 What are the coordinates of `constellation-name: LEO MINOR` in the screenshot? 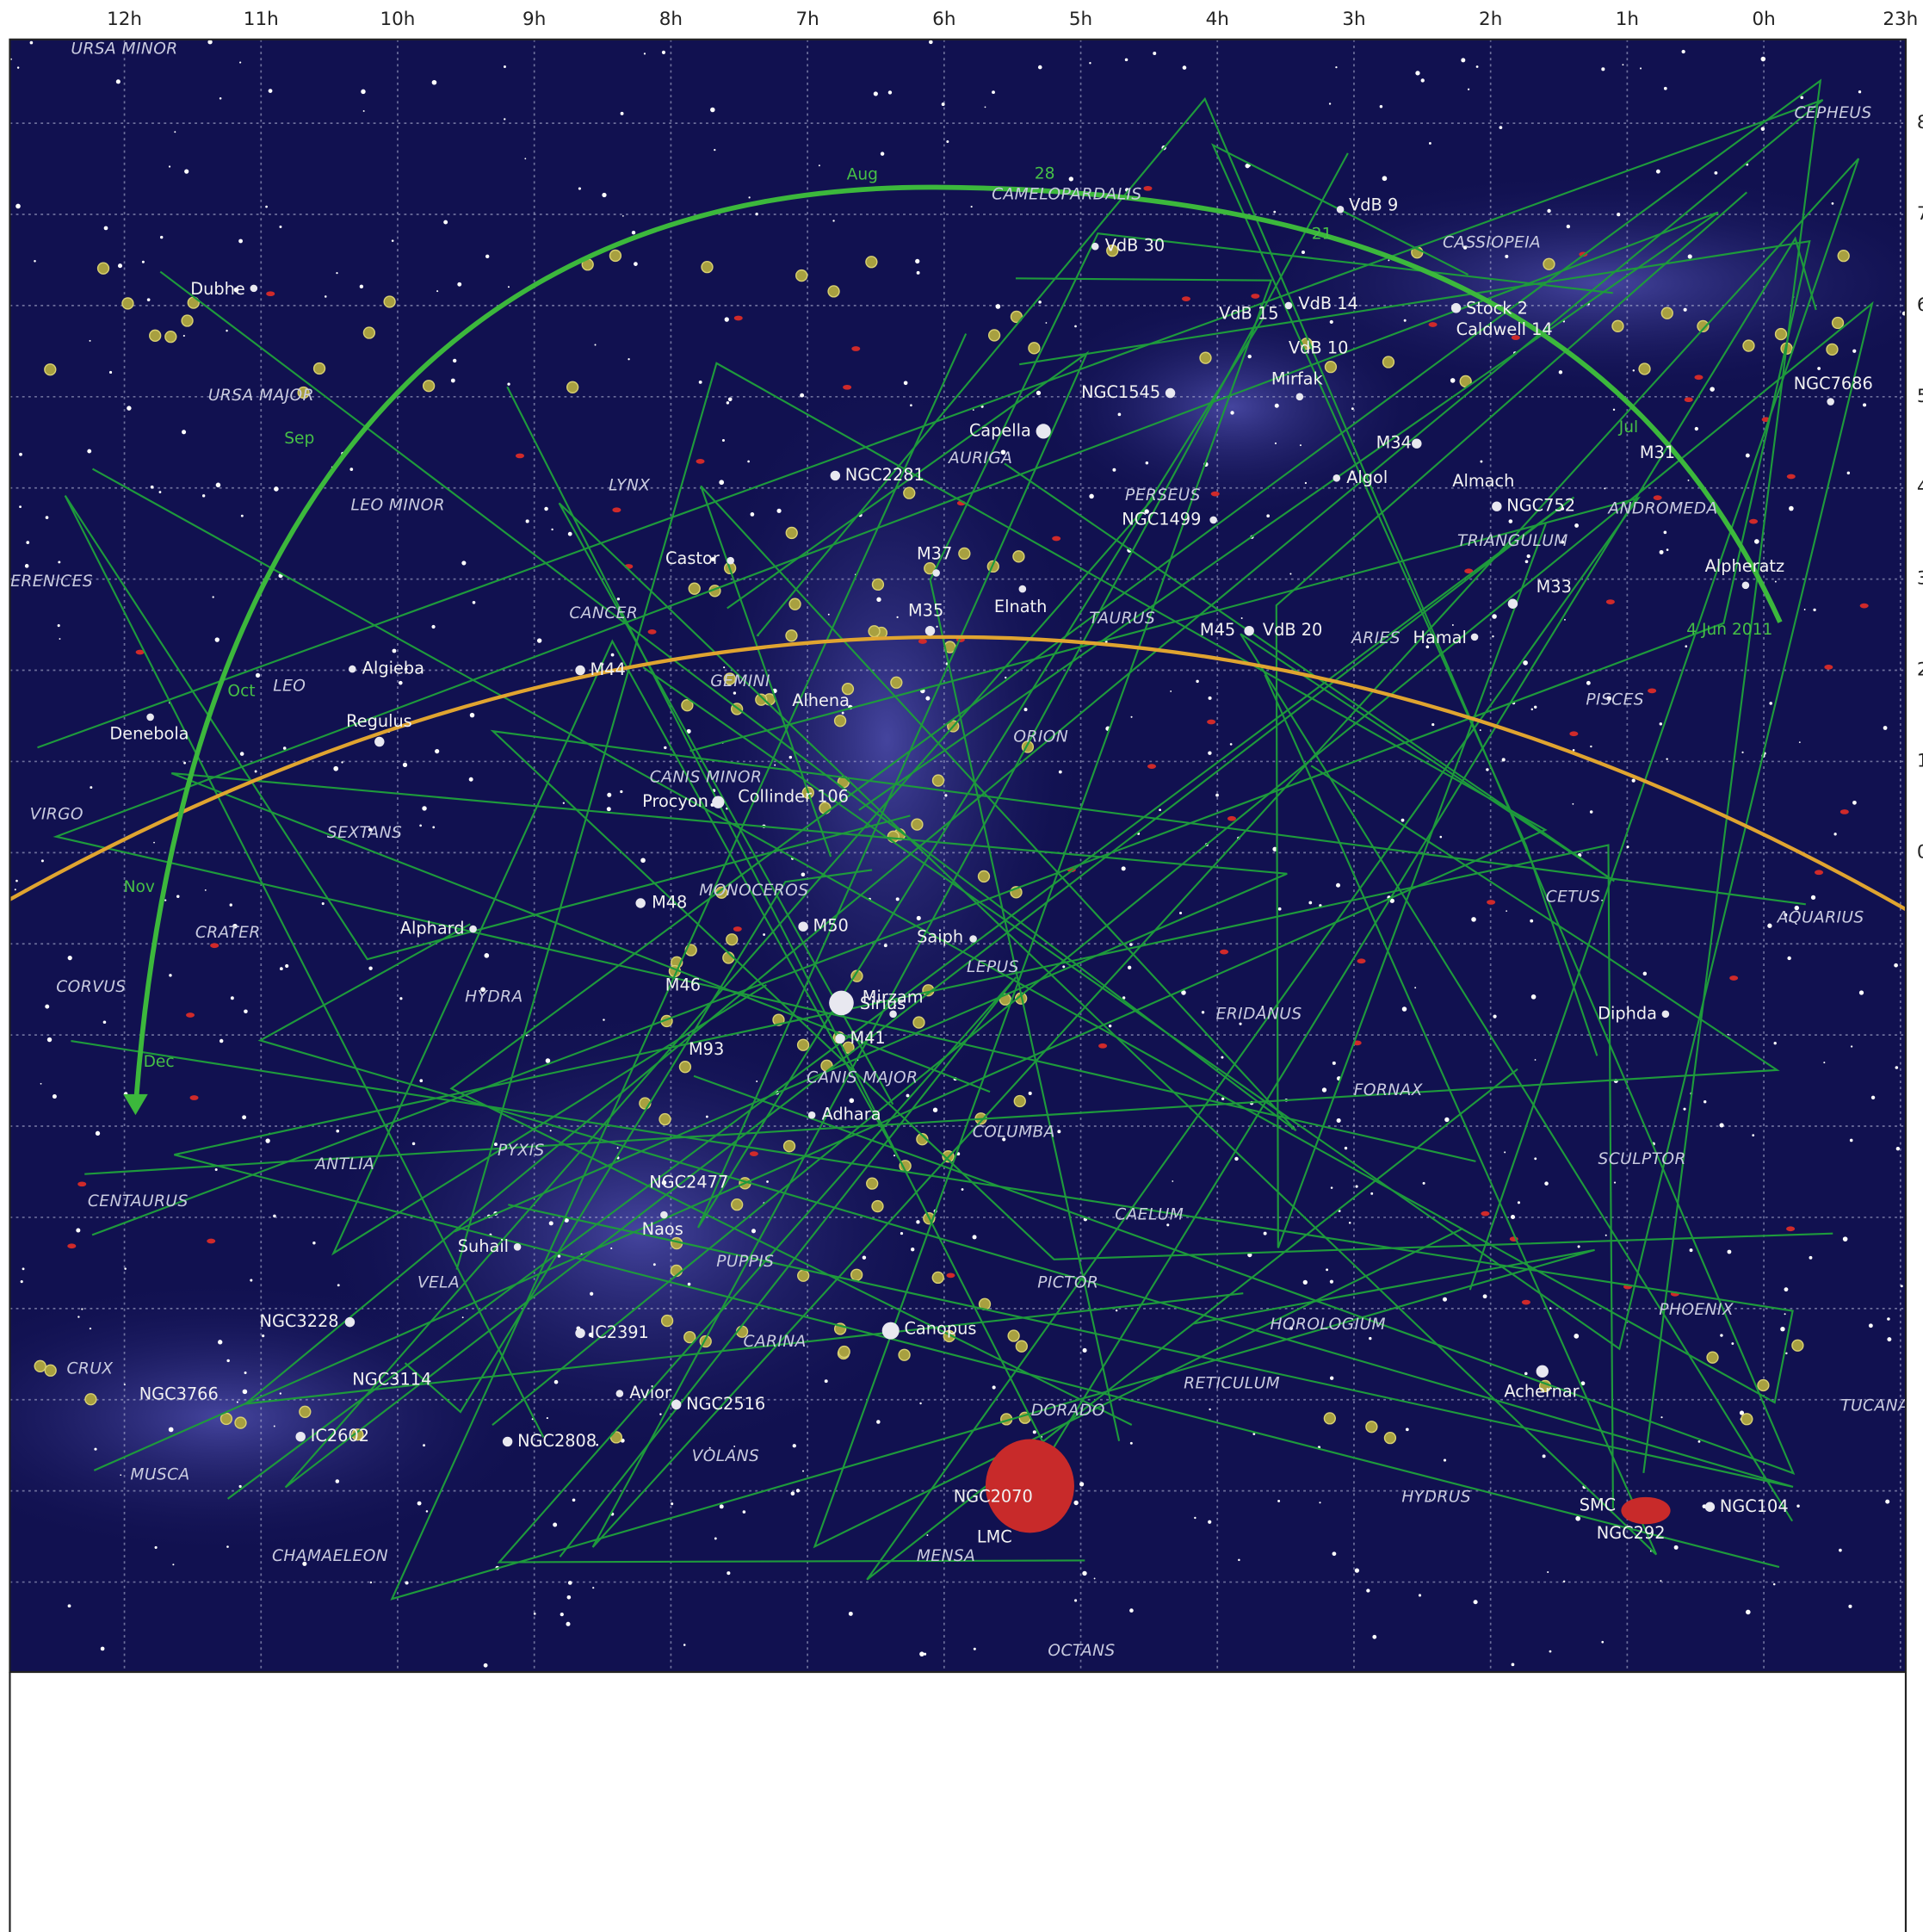 It's located at (398, 505).